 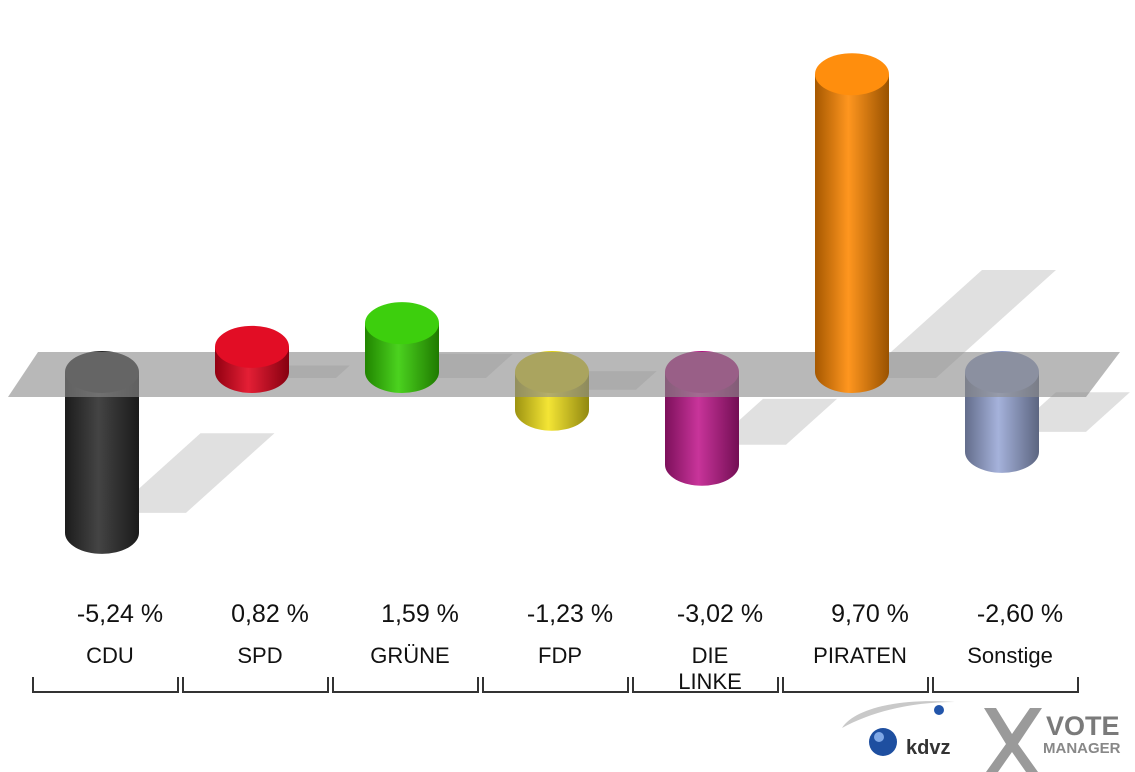 I want to click on value-label-fdp: -1,23 %, so click(x=570, y=614).